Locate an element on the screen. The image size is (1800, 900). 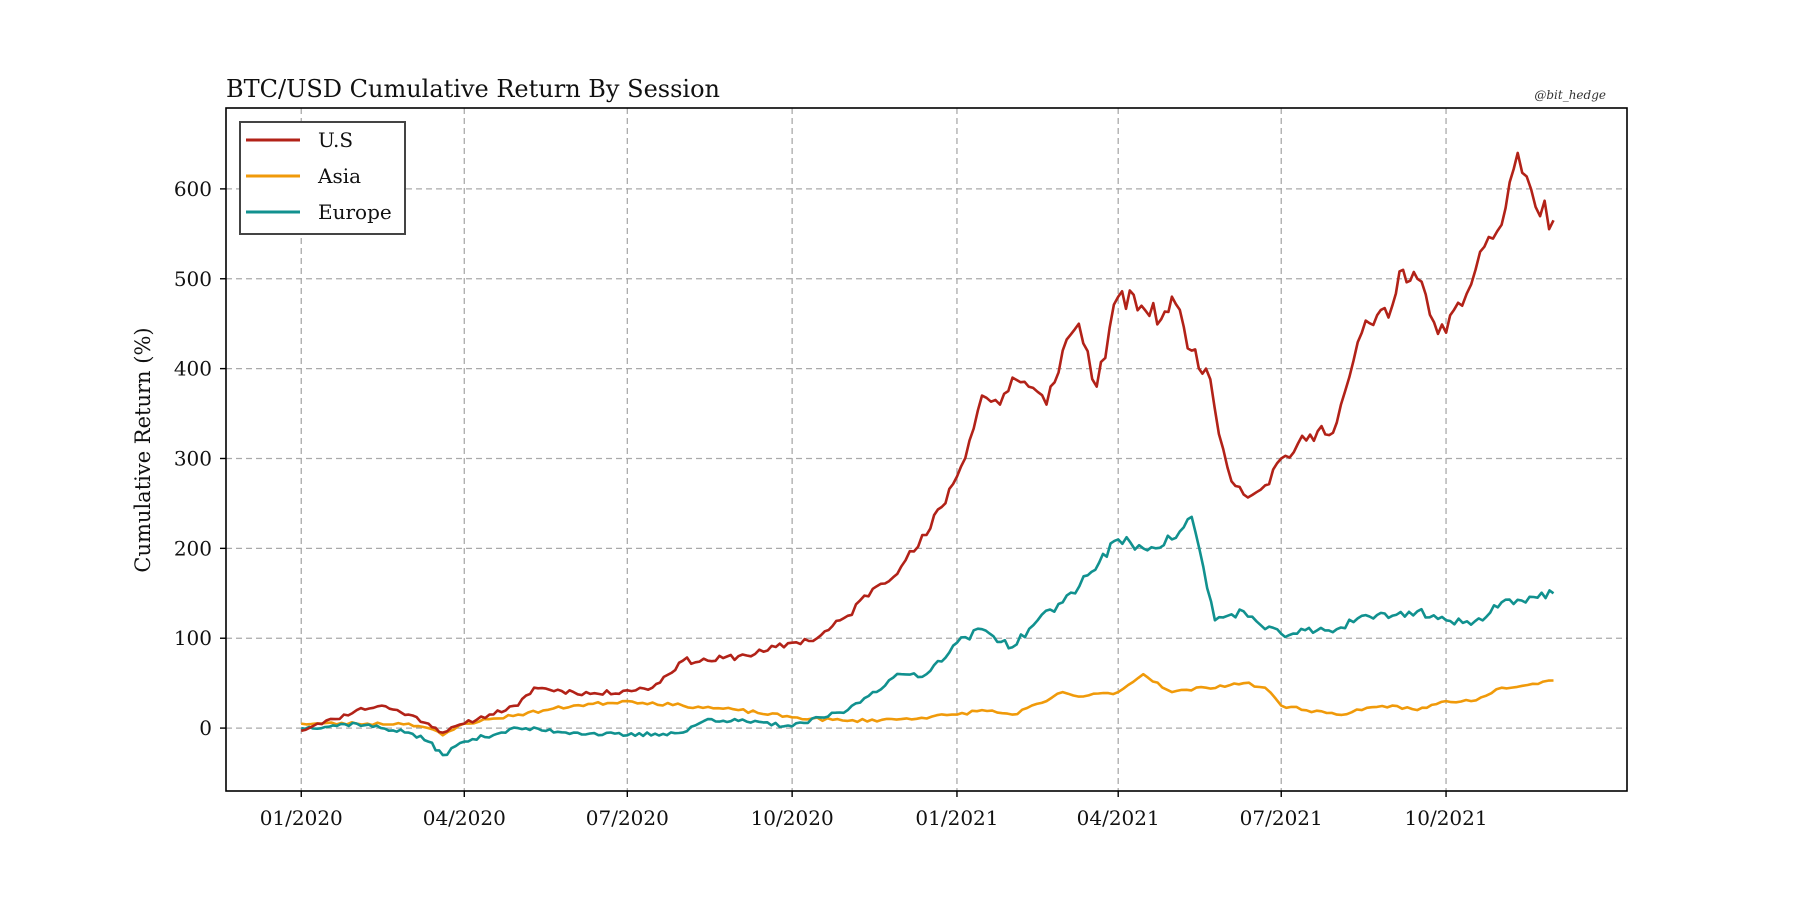
x-tick-label: 10/2020 is located at coordinates (792, 818).